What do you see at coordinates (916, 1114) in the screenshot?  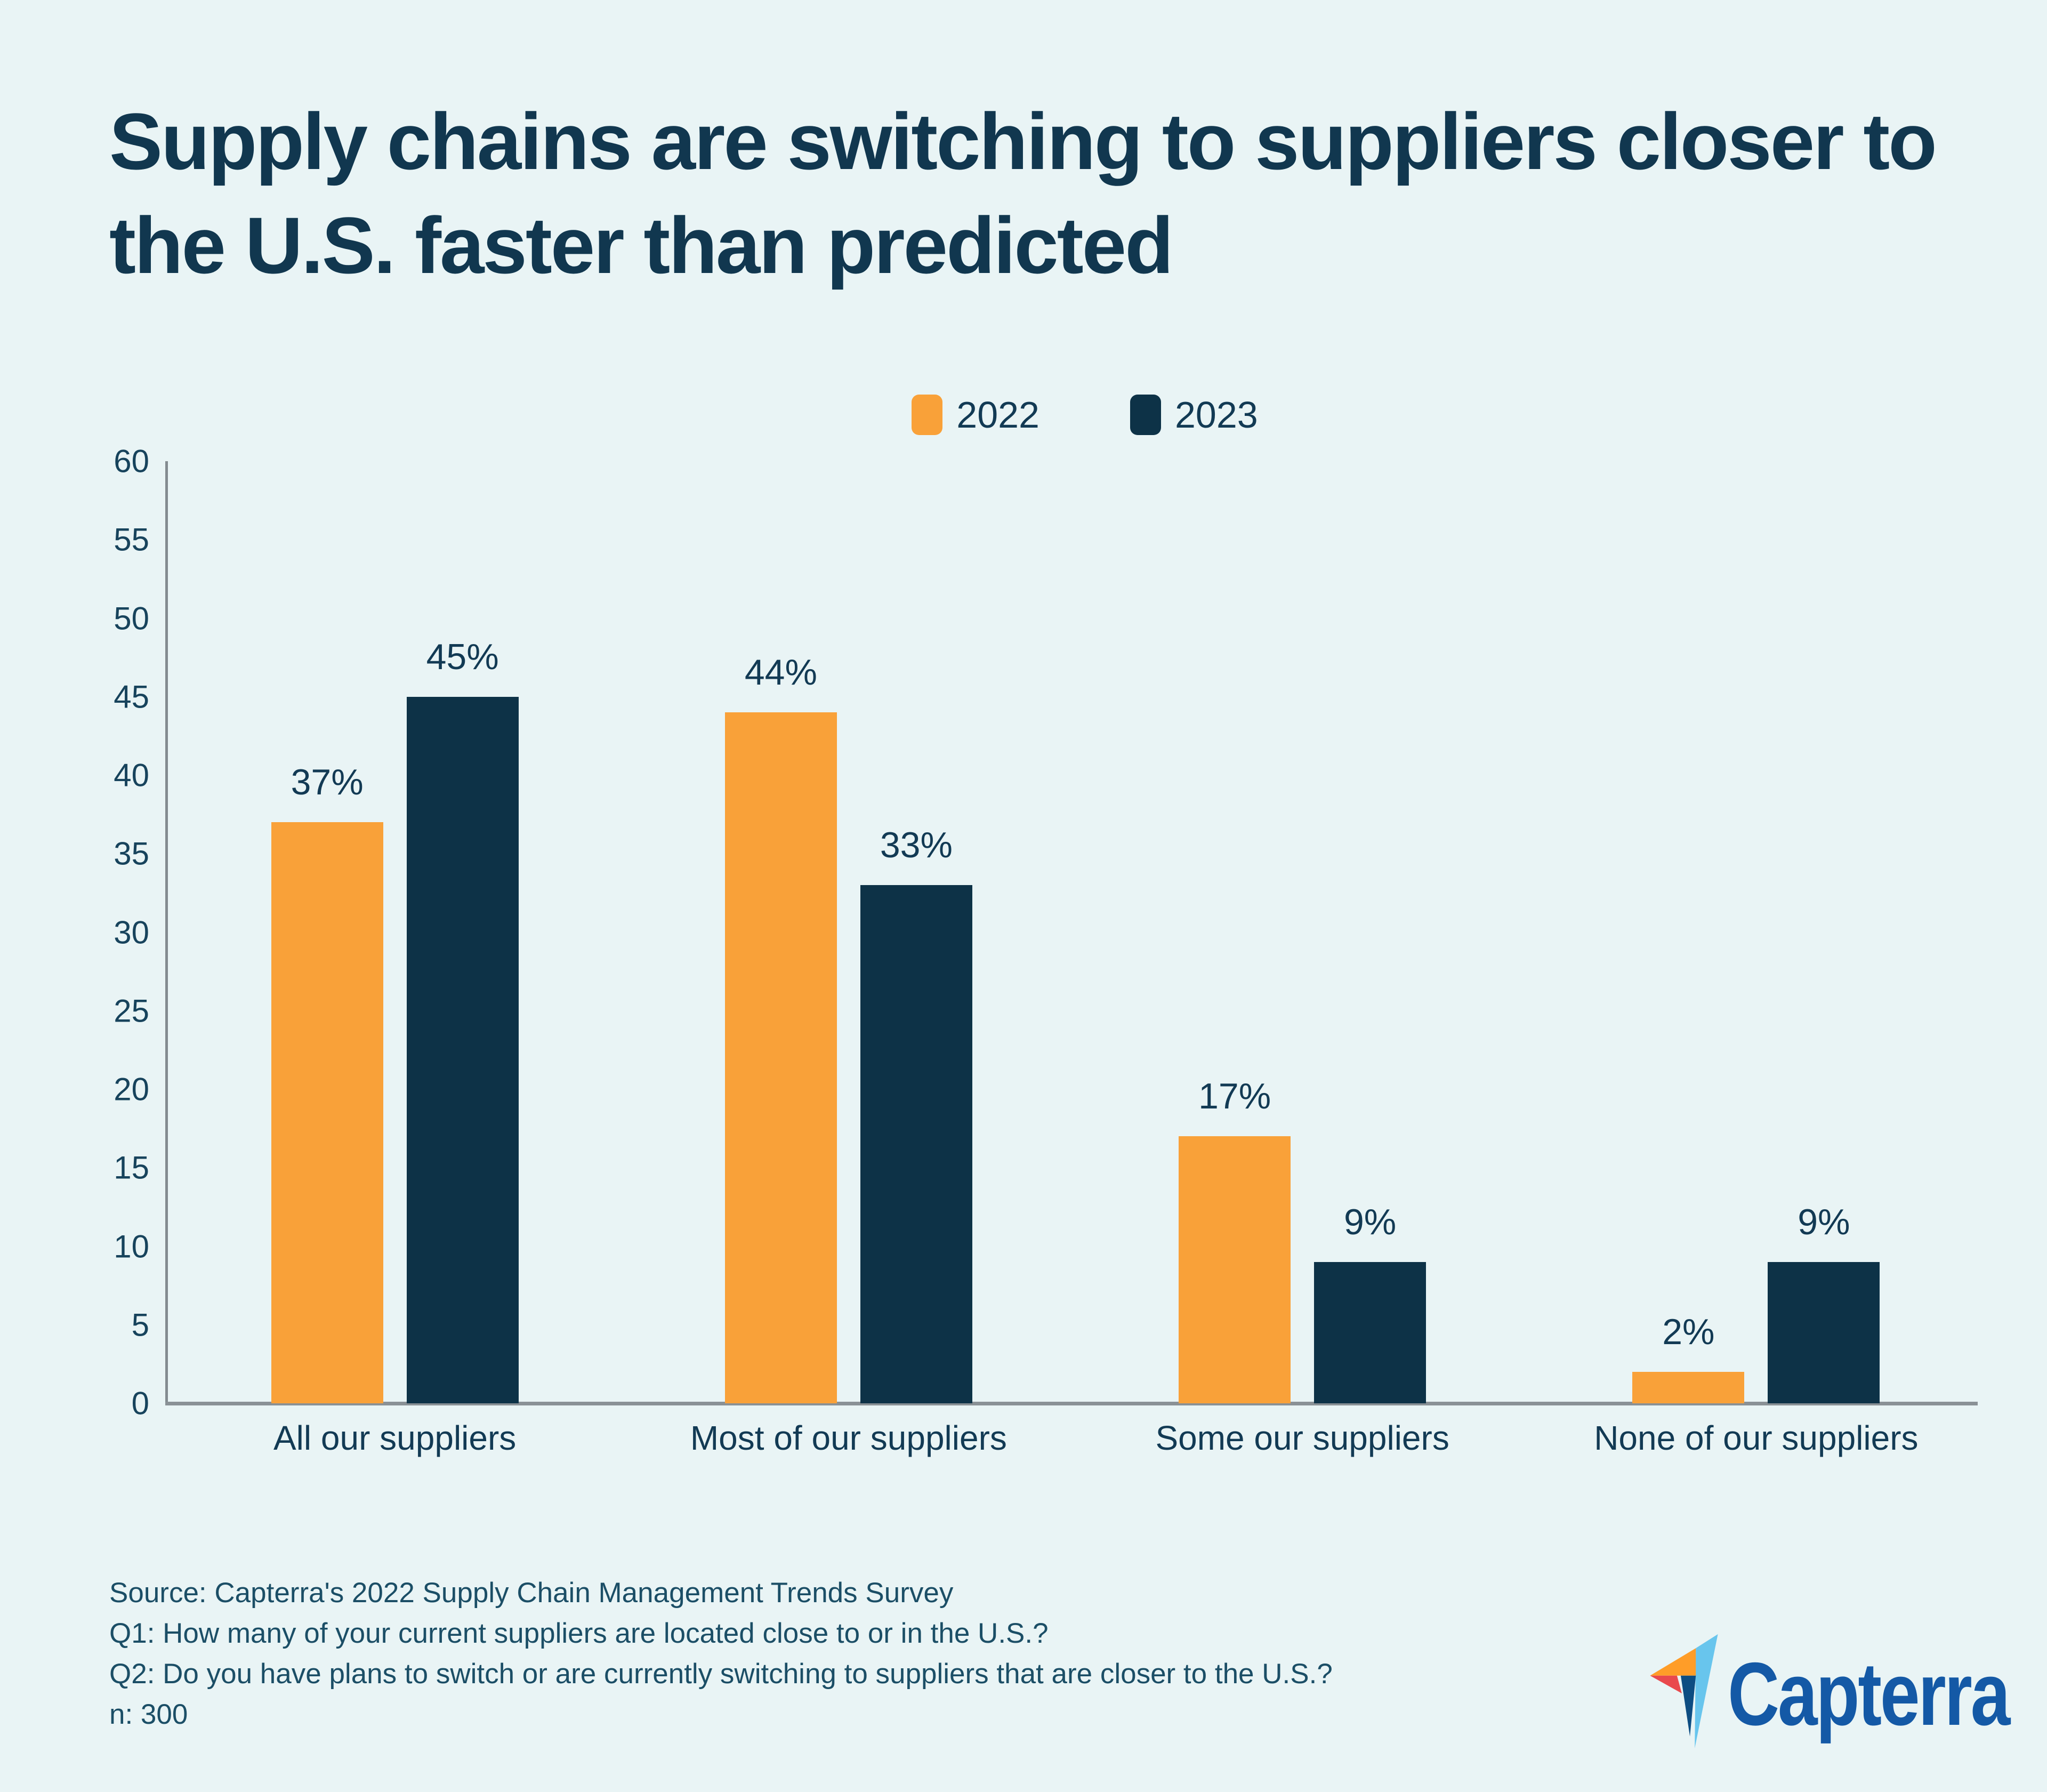 I see `bar-2023: 33%` at bounding box center [916, 1114].